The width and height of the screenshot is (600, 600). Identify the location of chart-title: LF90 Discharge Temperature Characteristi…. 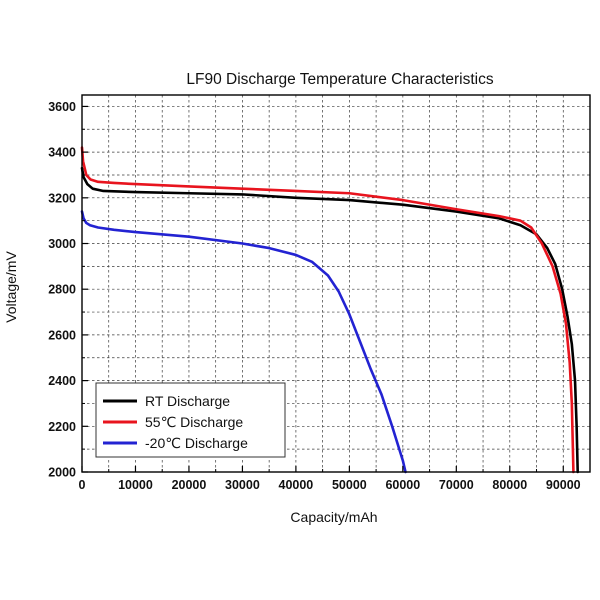
(340, 79).